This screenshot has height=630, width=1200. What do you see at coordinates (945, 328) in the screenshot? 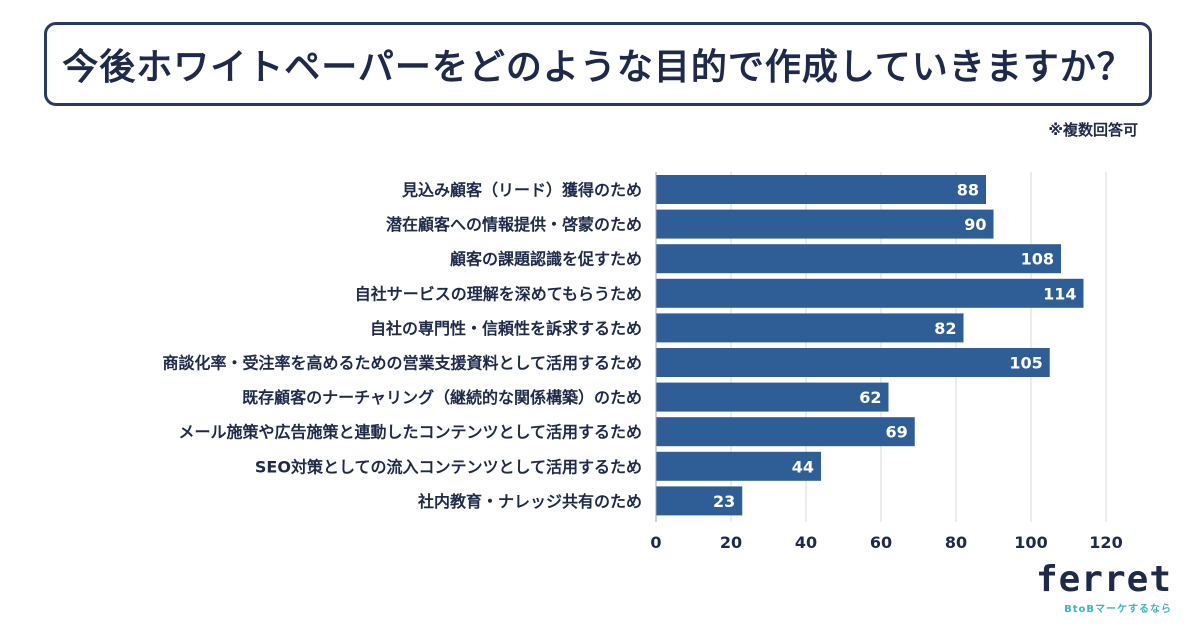
I see `data-label: 82` at bounding box center [945, 328].